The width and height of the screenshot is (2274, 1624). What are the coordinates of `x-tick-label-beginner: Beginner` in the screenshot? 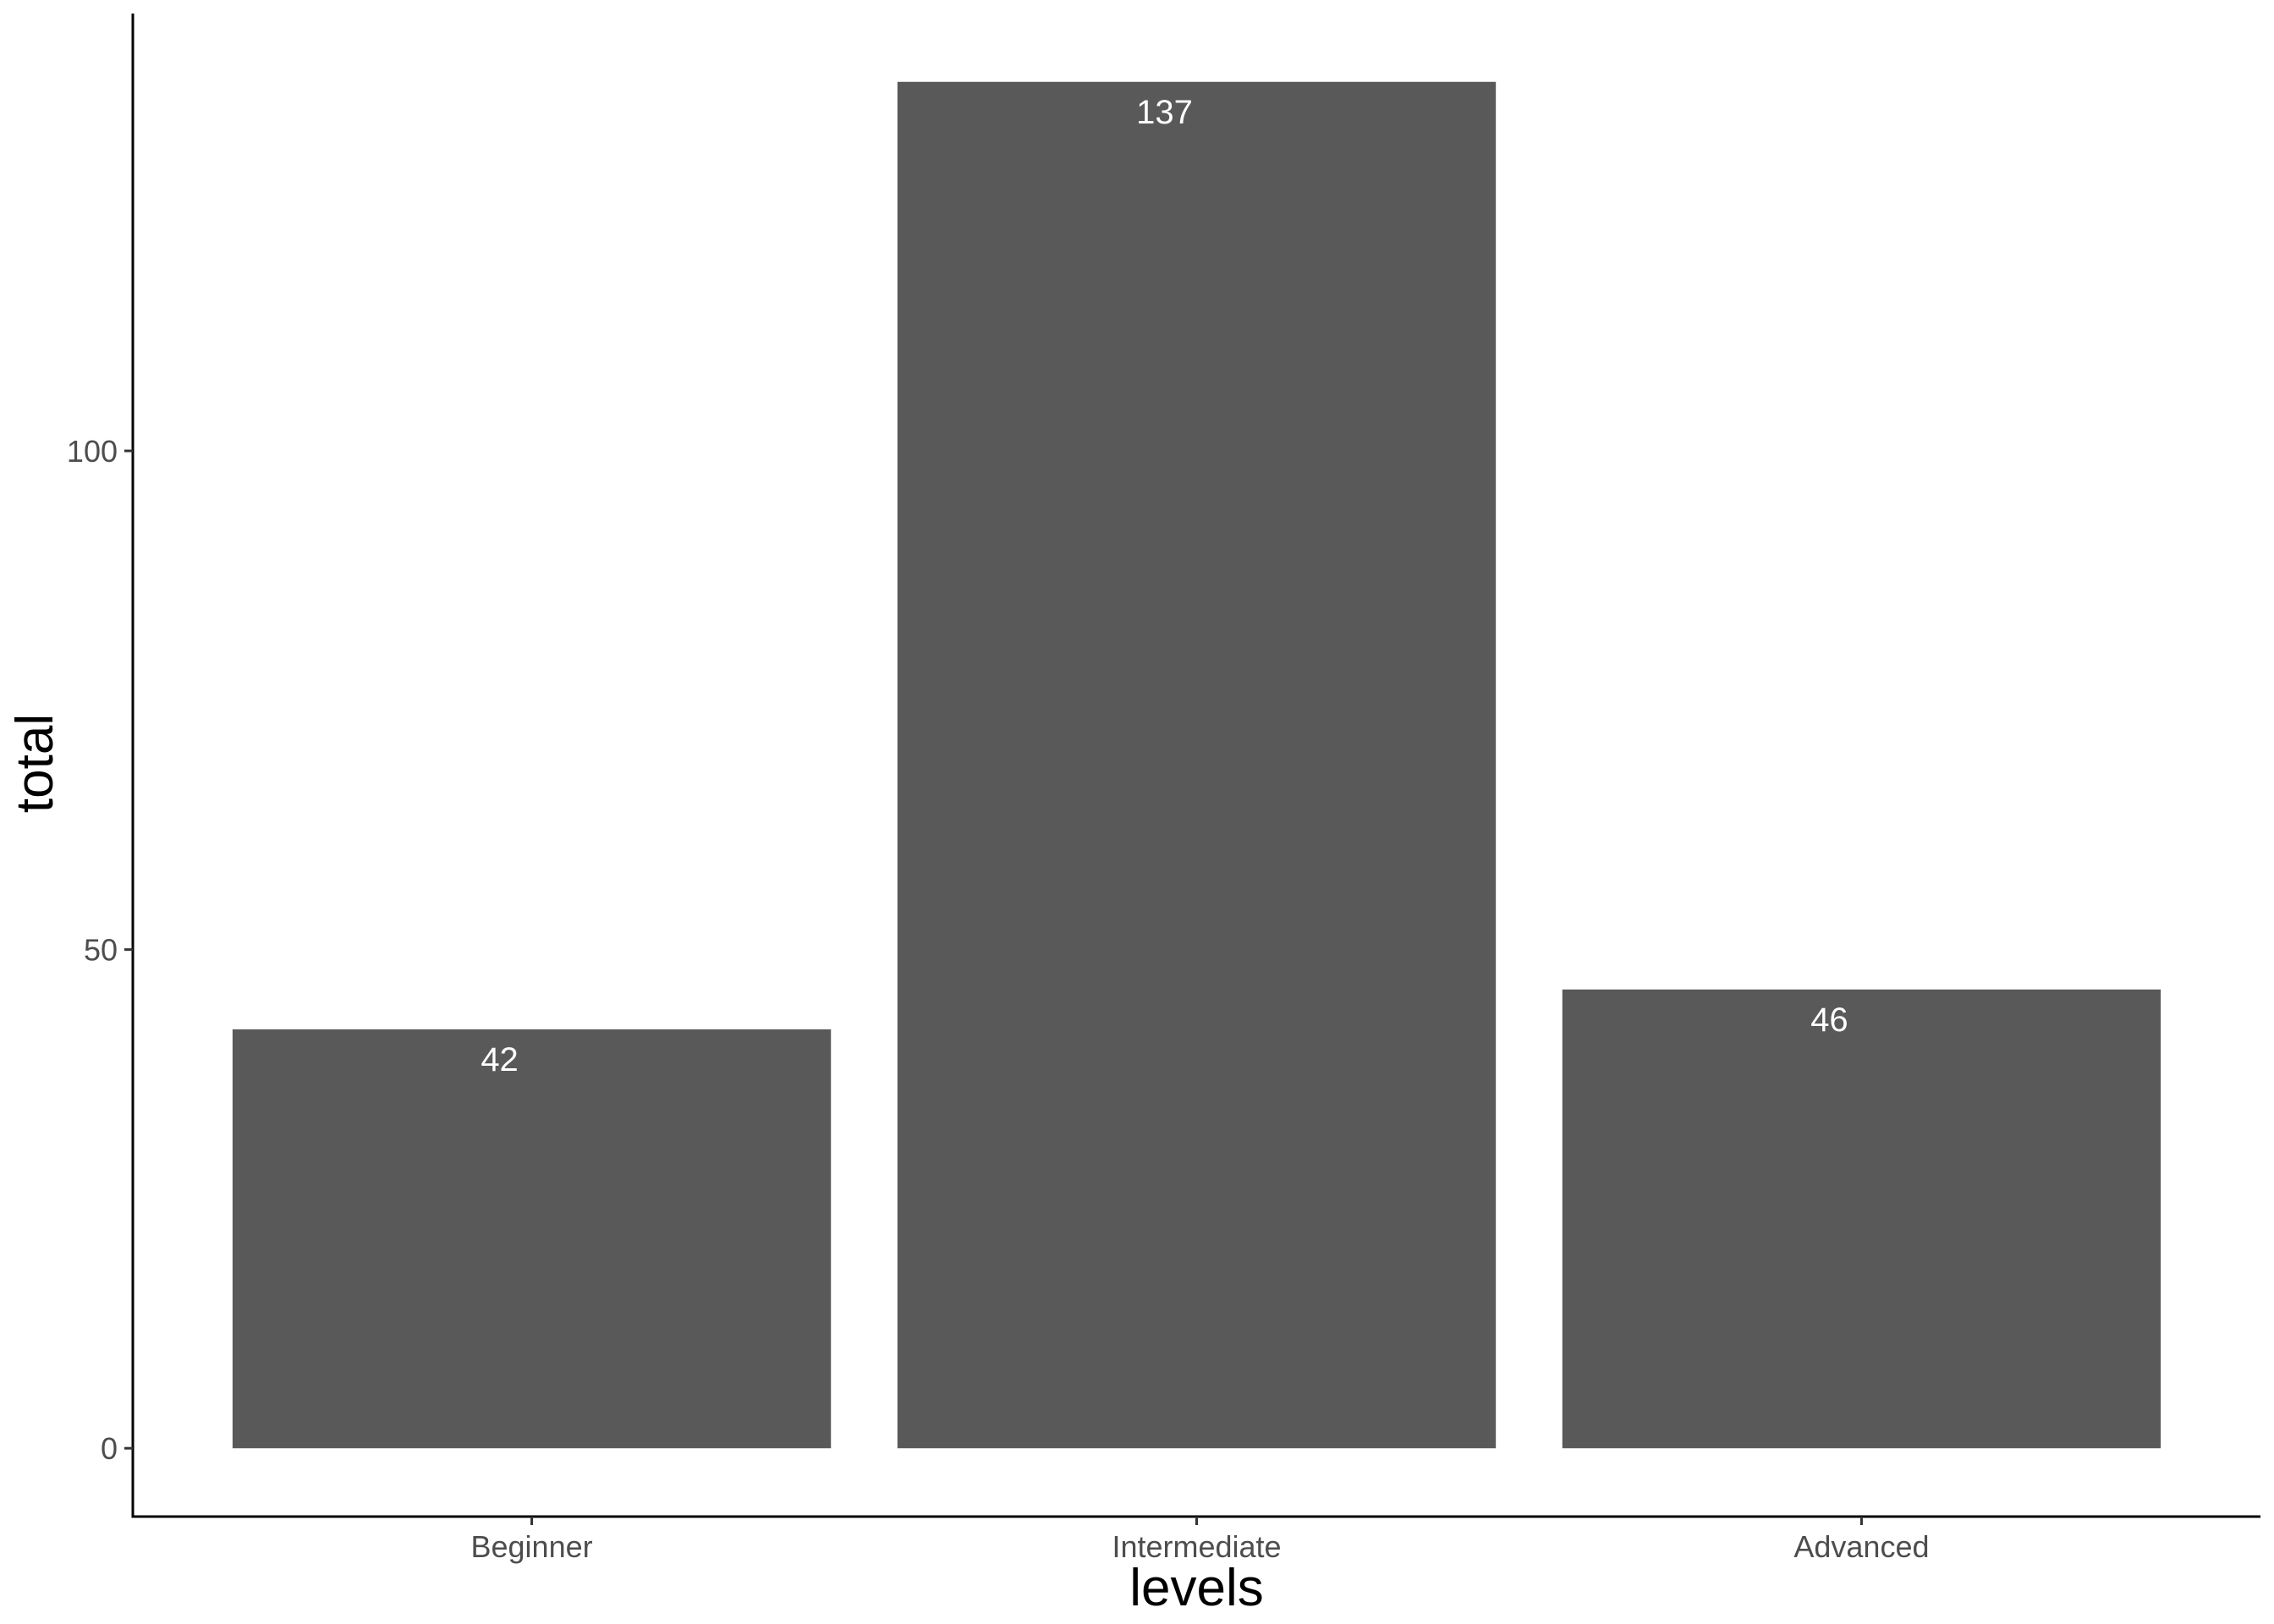 It's located at (532, 1546).